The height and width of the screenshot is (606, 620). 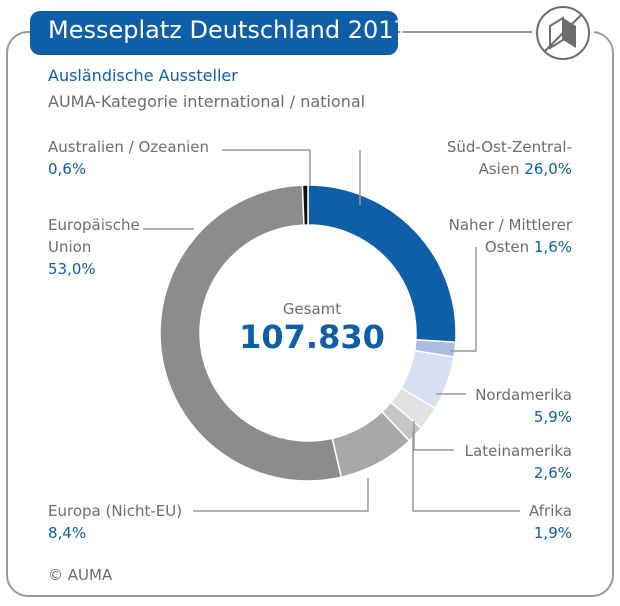 What do you see at coordinates (552, 533) in the screenshot?
I see `label-afrika-pct: 1,9%` at bounding box center [552, 533].